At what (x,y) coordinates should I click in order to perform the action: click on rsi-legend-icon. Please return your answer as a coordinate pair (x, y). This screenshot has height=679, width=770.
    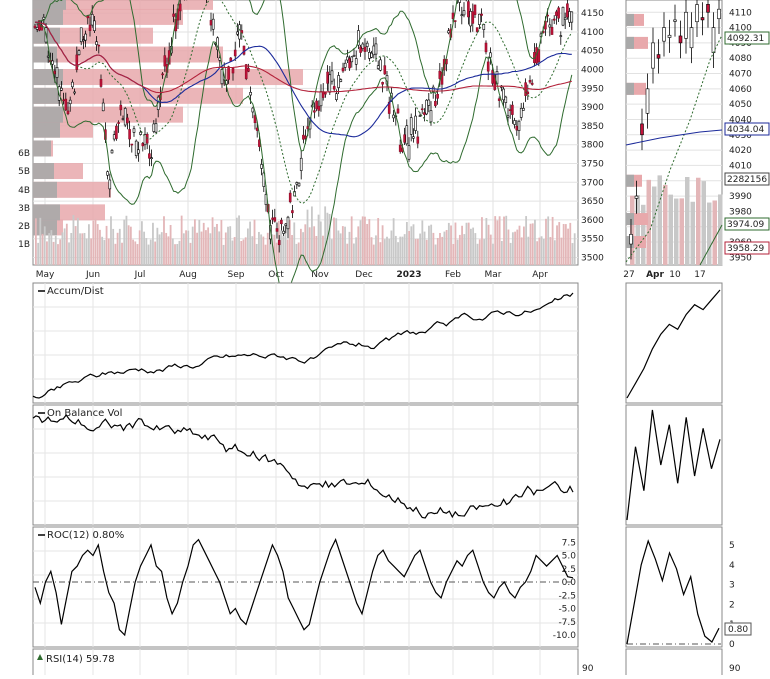
    Looking at the image, I should click on (40, 657).